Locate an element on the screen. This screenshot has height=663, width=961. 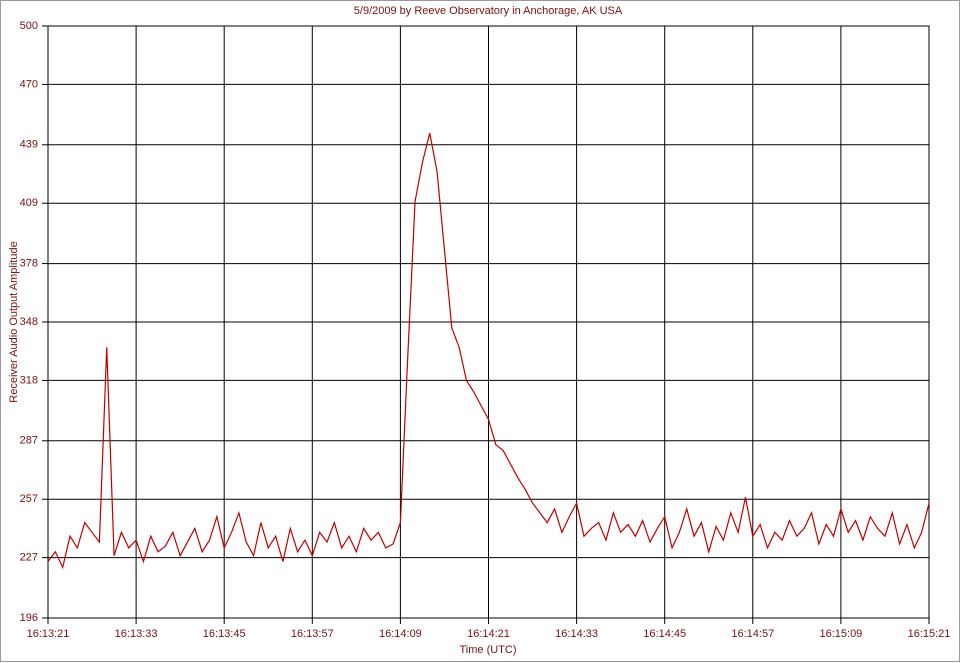
y-tick-label: 348 is located at coordinates (29, 322).